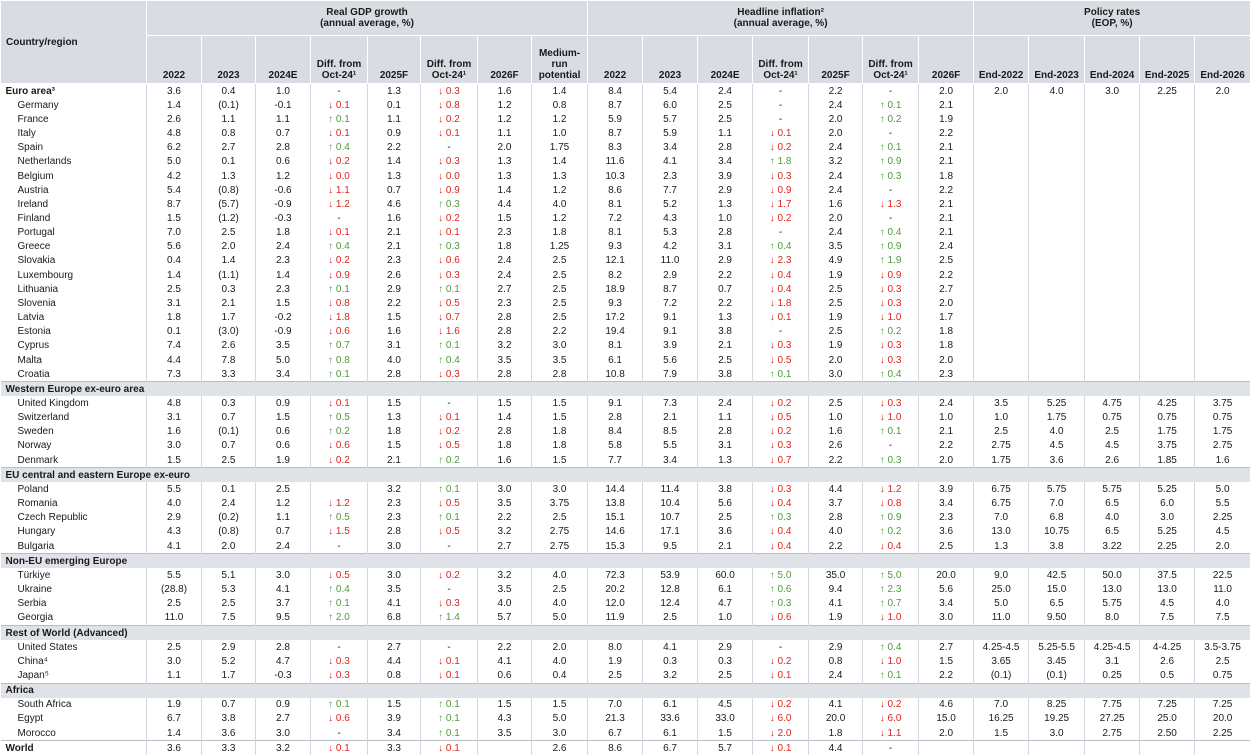 The height and width of the screenshot is (755, 1250). Describe the element at coordinates (394, 233) in the screenshot. I see `cell: 2.1` at that location.